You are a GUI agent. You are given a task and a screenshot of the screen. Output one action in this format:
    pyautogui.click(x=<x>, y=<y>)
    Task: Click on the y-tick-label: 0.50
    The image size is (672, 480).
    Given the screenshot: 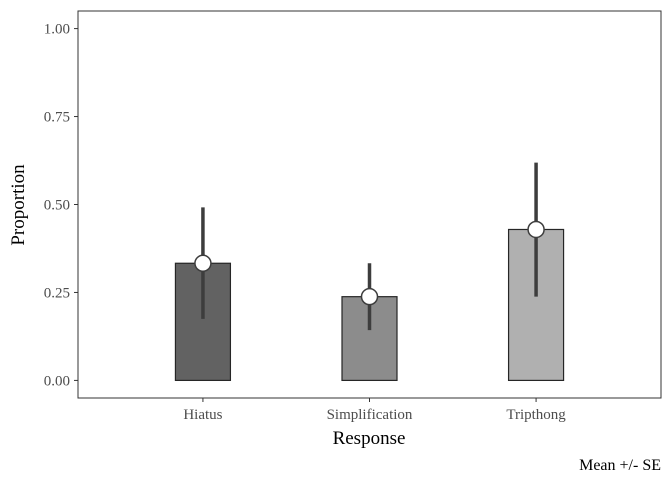 What is the action you would take?
    pyautogui.click(x=57, y=206)
    